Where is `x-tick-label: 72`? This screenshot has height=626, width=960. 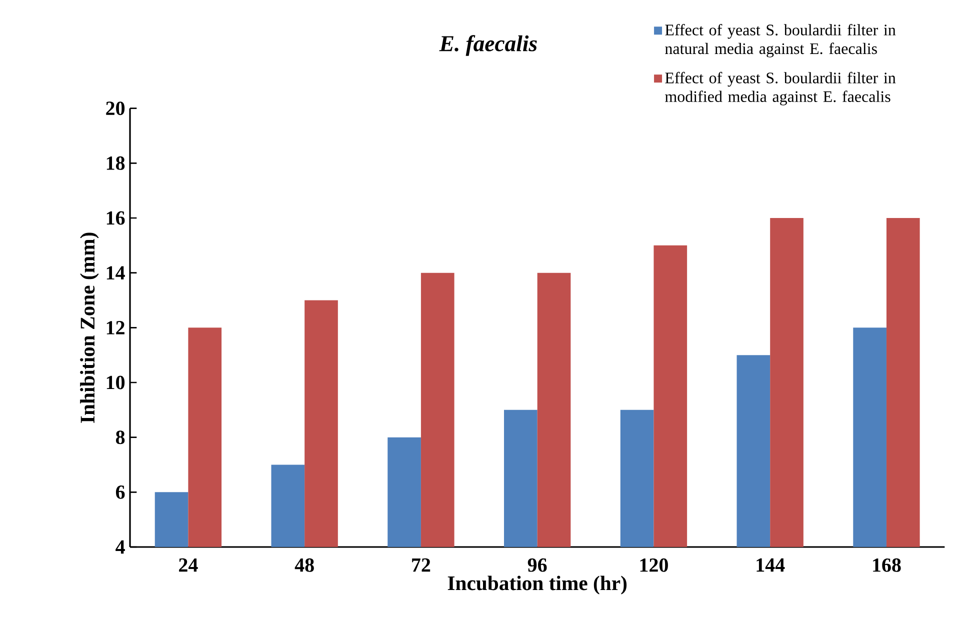 x-tick-label: 72 is located at coordinates (421, 565).